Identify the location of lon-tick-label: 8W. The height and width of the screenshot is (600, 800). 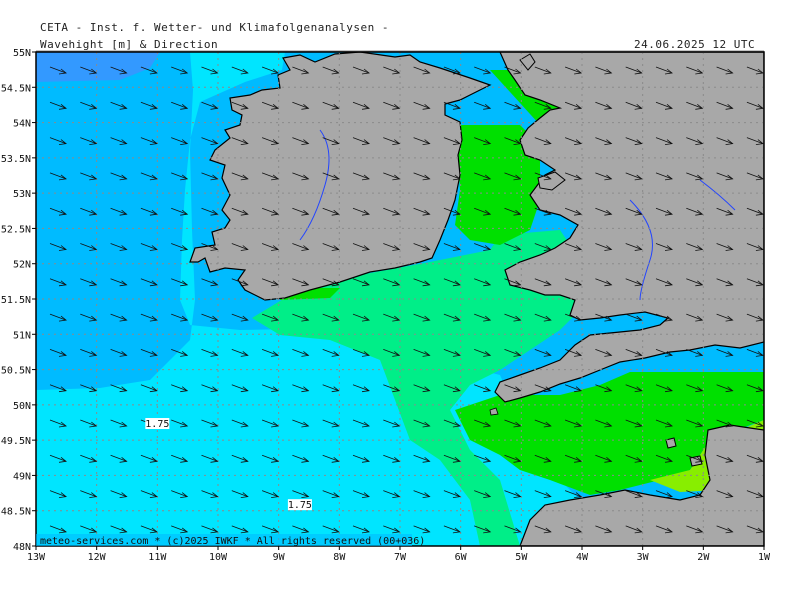
(339, 557).